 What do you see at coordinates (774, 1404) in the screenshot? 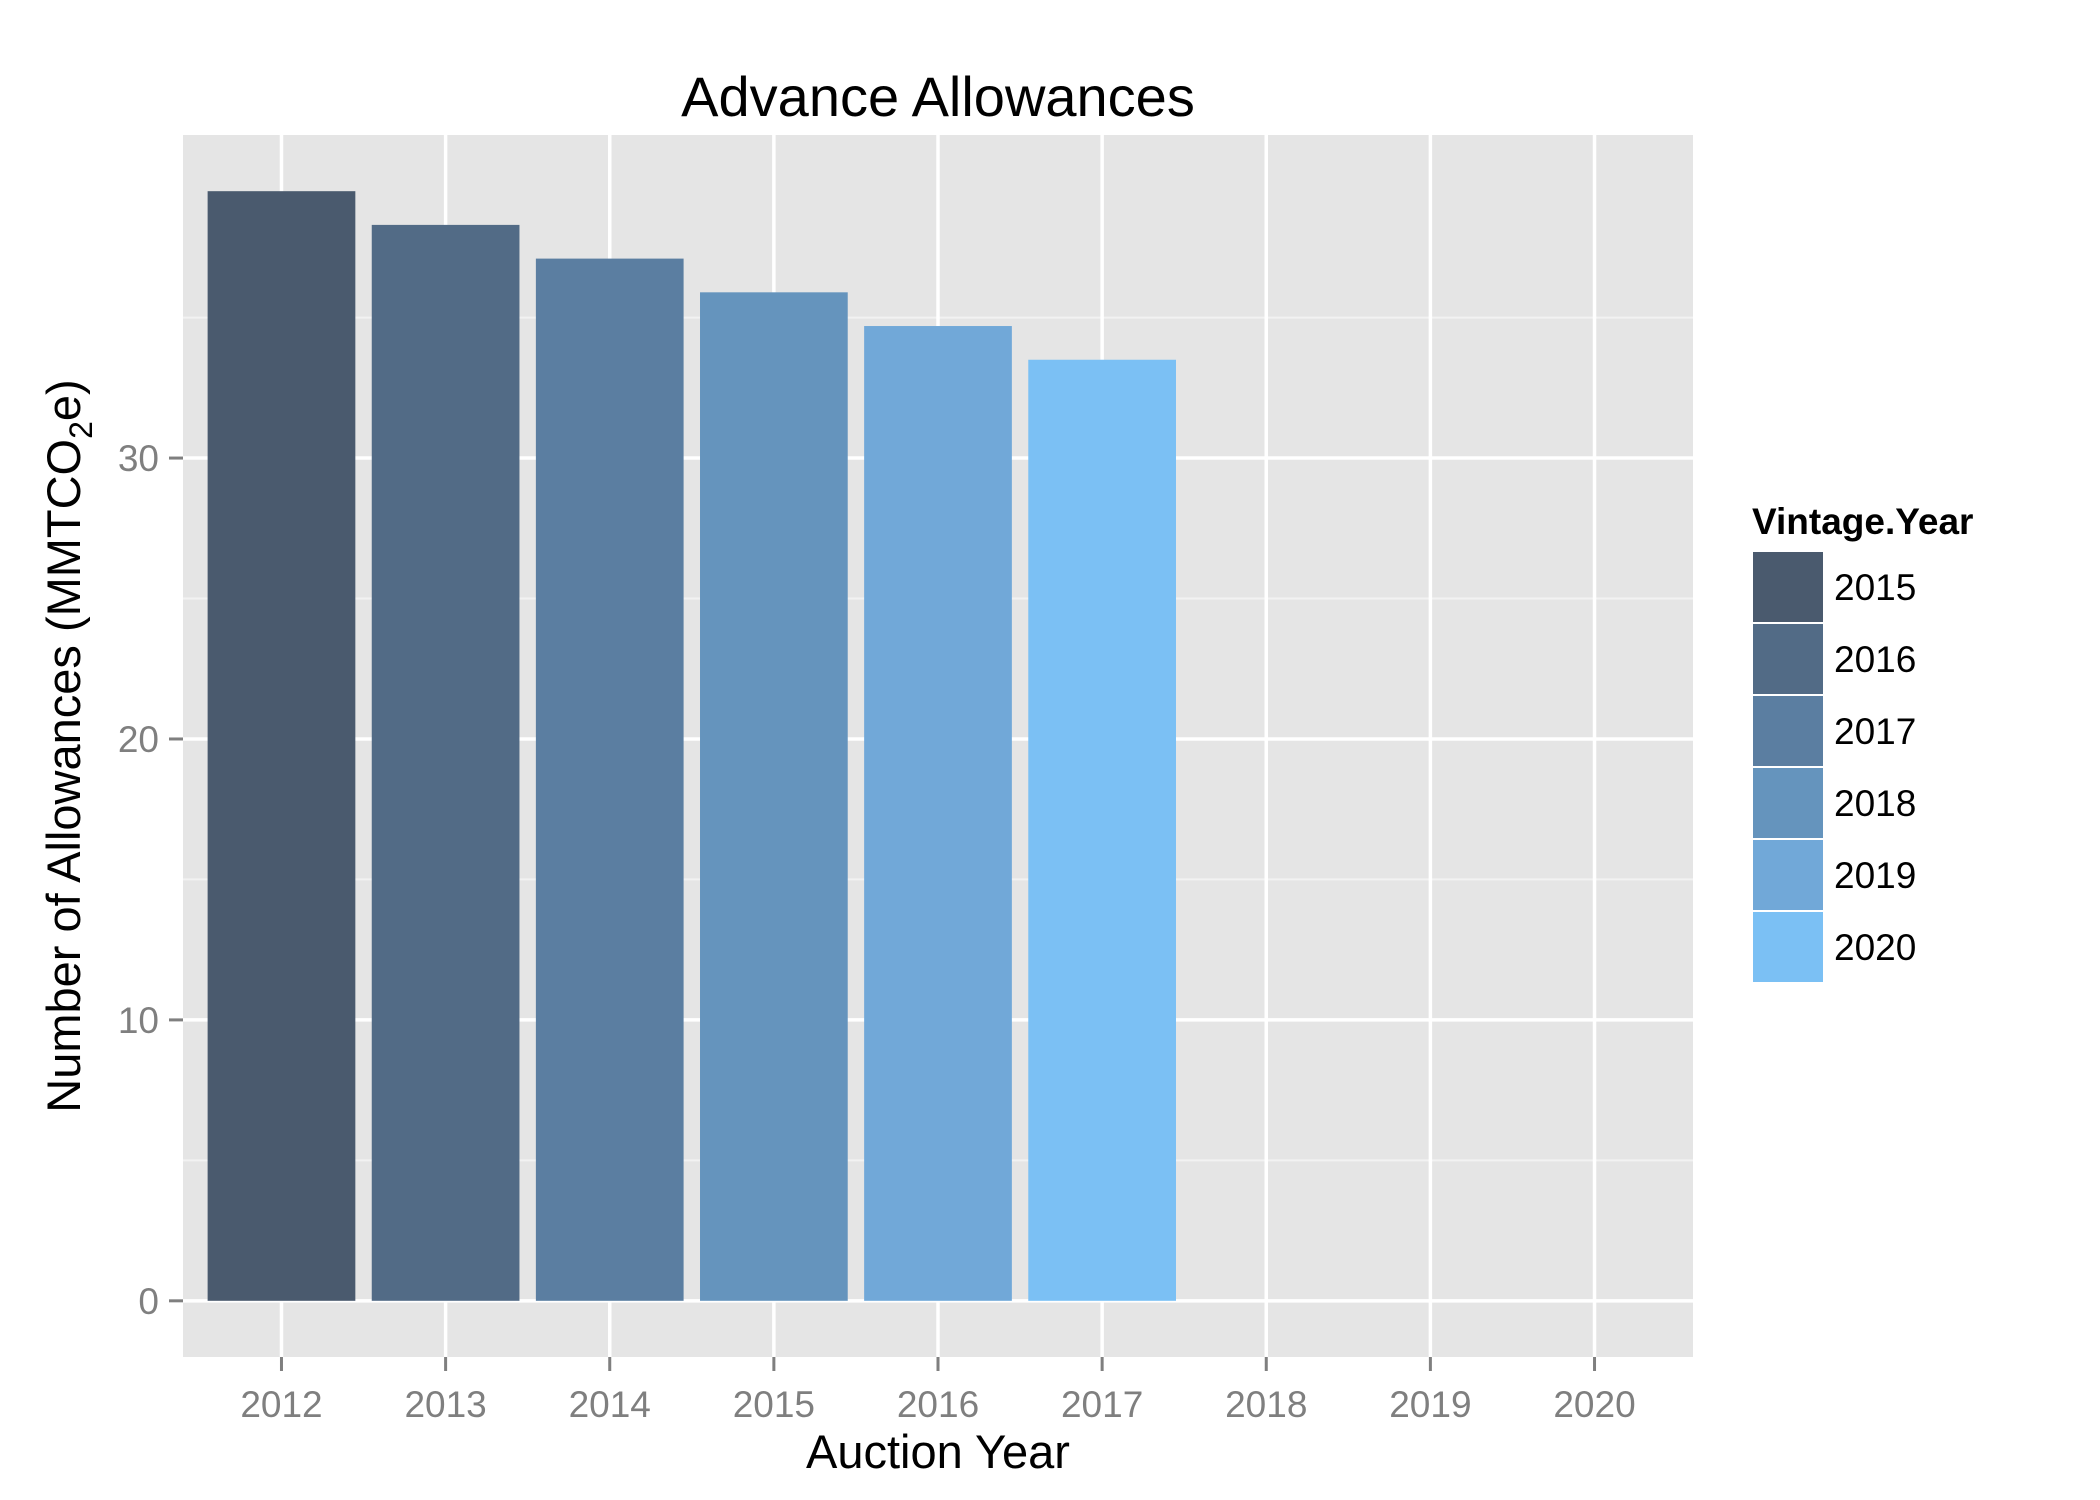
I see `x-tick-label: 2015` at bounding box center [774, 1404].